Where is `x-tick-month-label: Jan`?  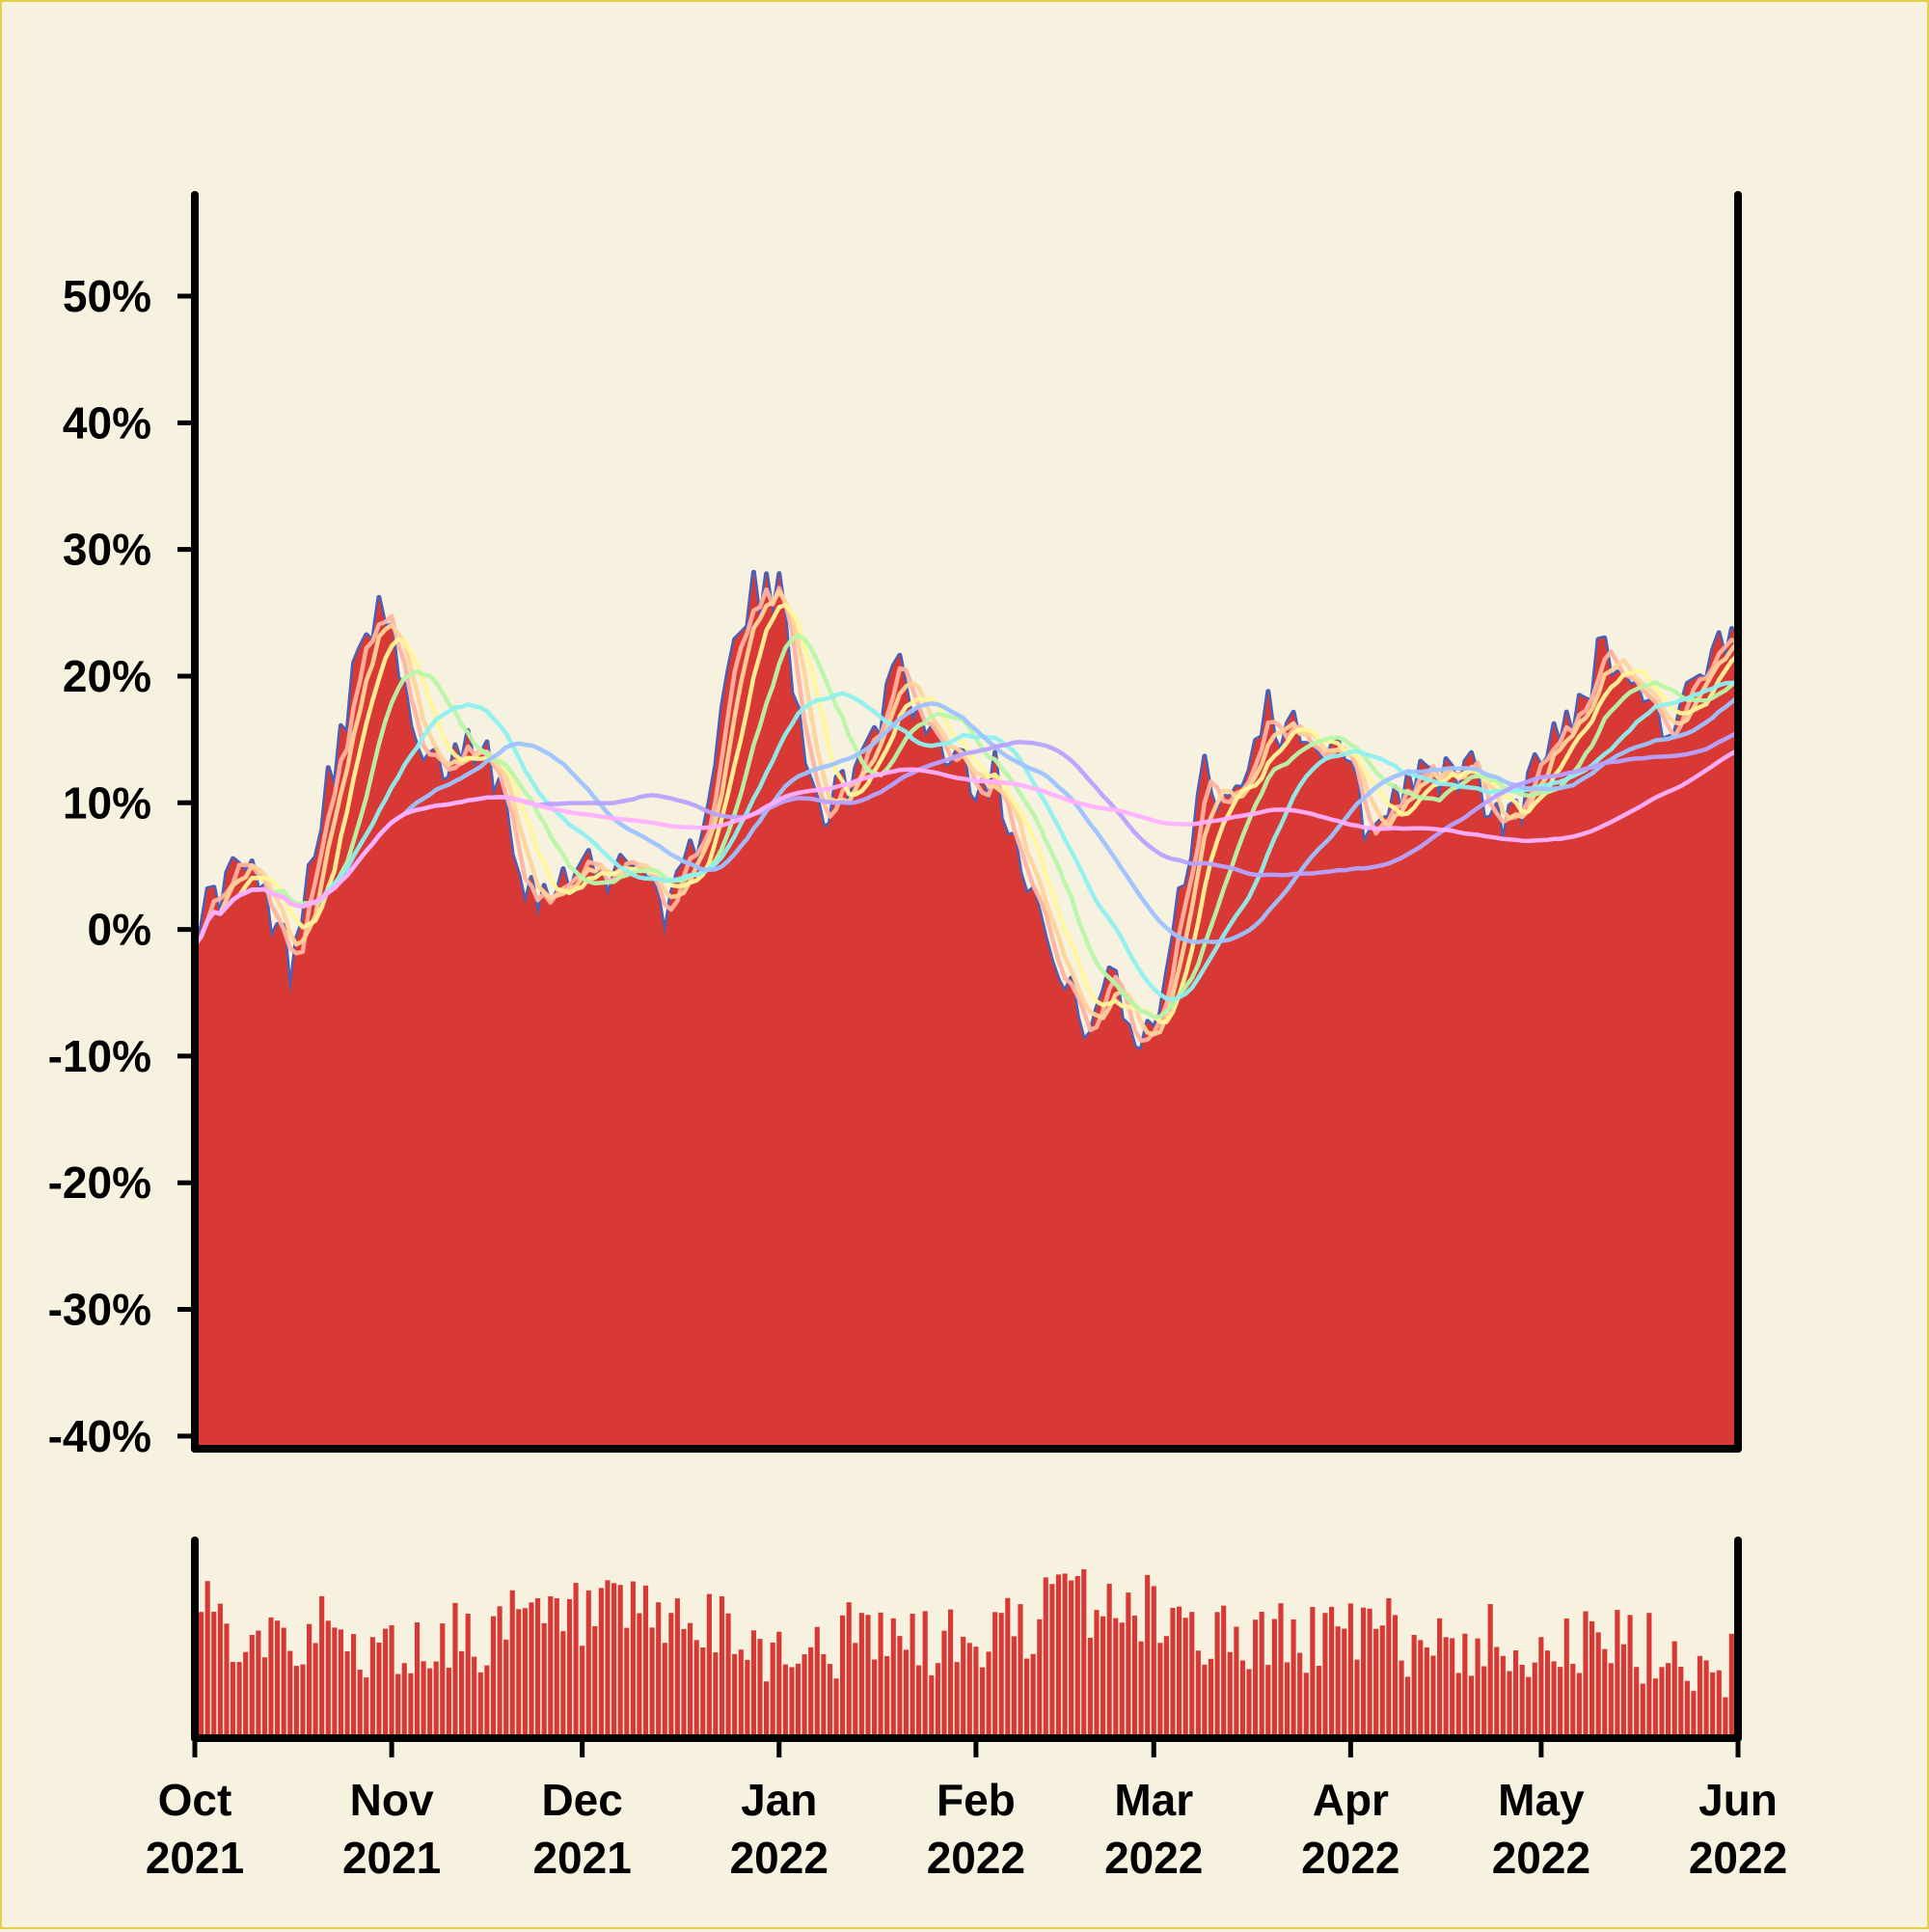 x-tick-month-label: Jan is located at coordinates (779, 1800).